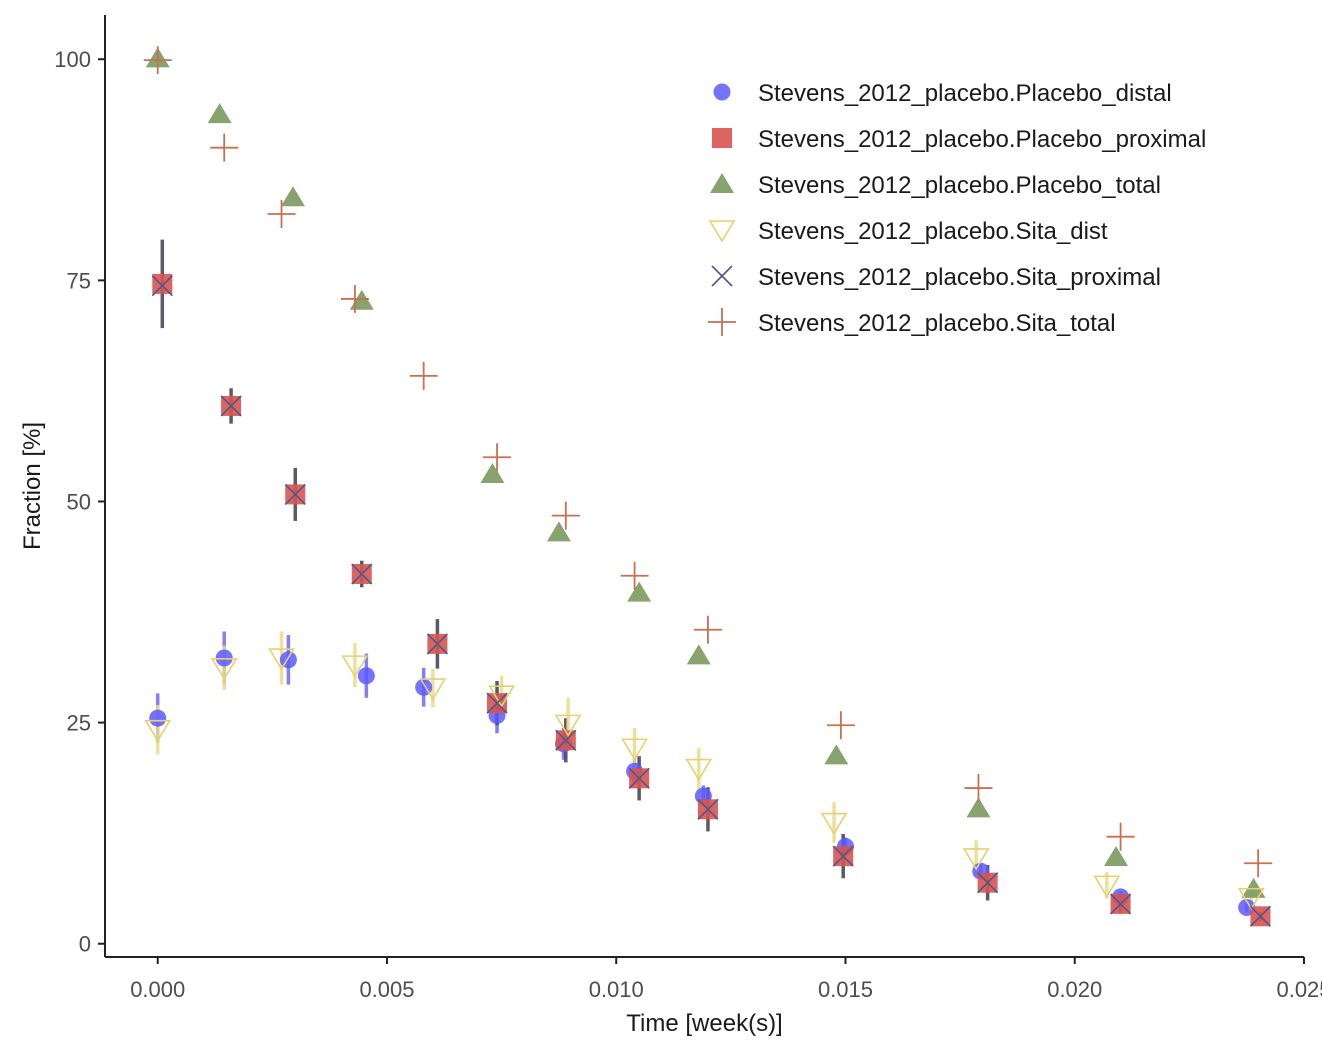 Image resolution: width=1322 pixels, height=1048 pixels. Describe the element at coordinates (982, 139) in the screenshot. I see `legend-label: Stevens_2012_placebo.Placebo_proximal` at that location.